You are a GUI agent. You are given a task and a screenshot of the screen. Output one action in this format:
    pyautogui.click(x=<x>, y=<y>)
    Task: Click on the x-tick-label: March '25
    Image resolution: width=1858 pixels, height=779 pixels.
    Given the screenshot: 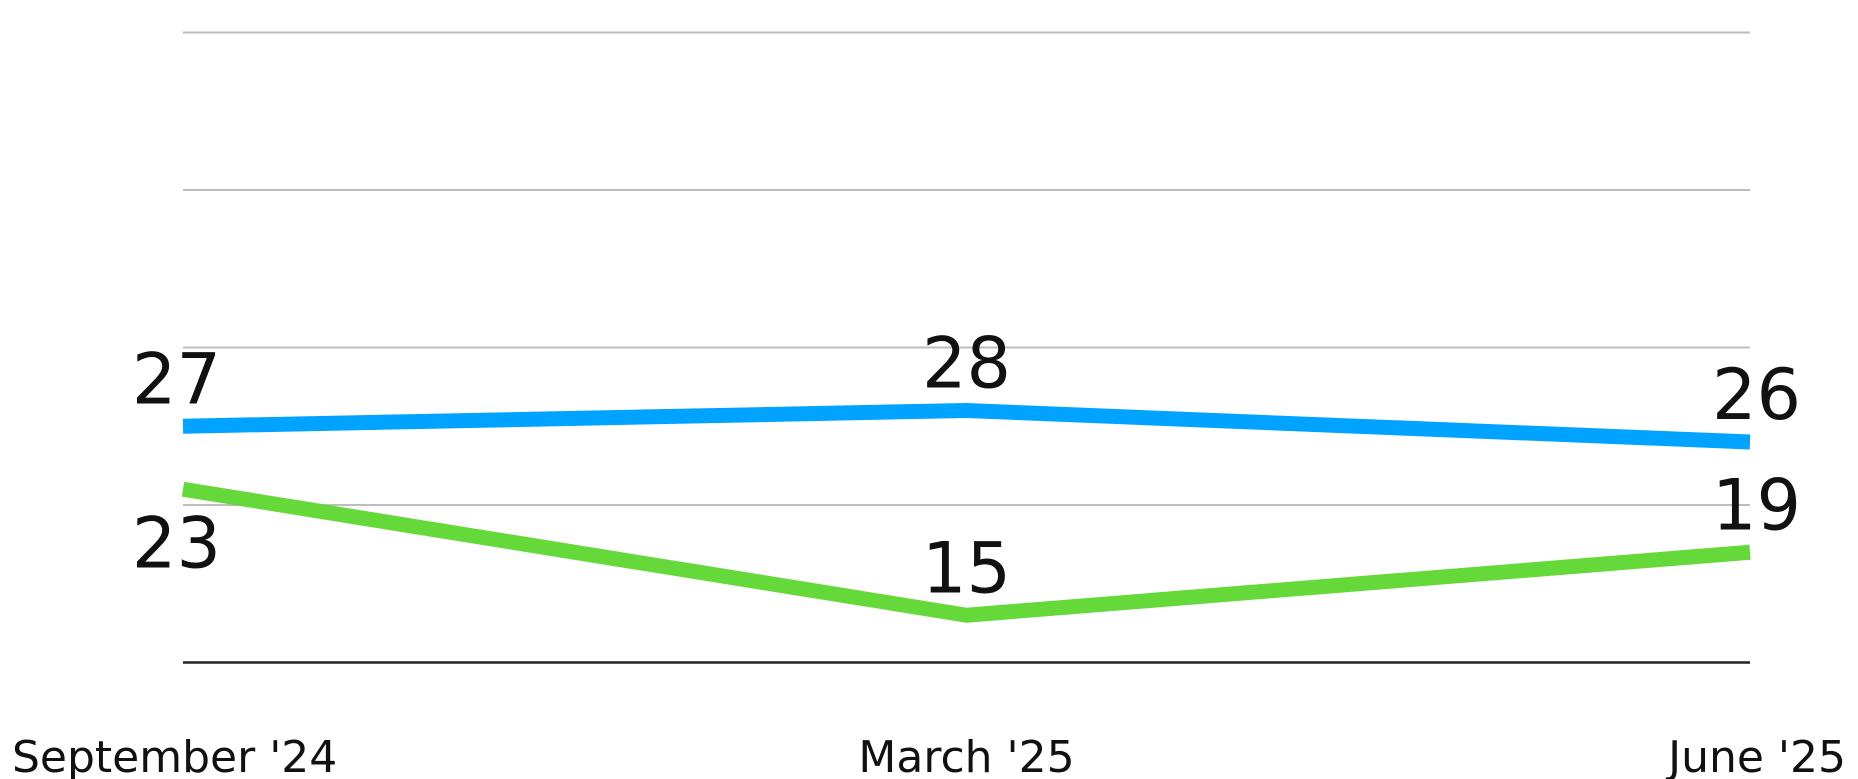 What is the action you would take?
    pyautogui.click(x=966, y=755)
    